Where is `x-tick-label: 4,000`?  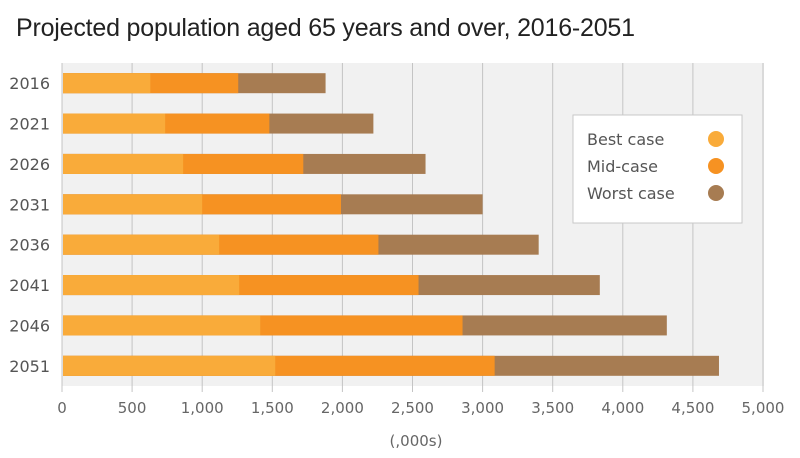 x-tick-label: 4,000 is located at coordinates (622, 408).